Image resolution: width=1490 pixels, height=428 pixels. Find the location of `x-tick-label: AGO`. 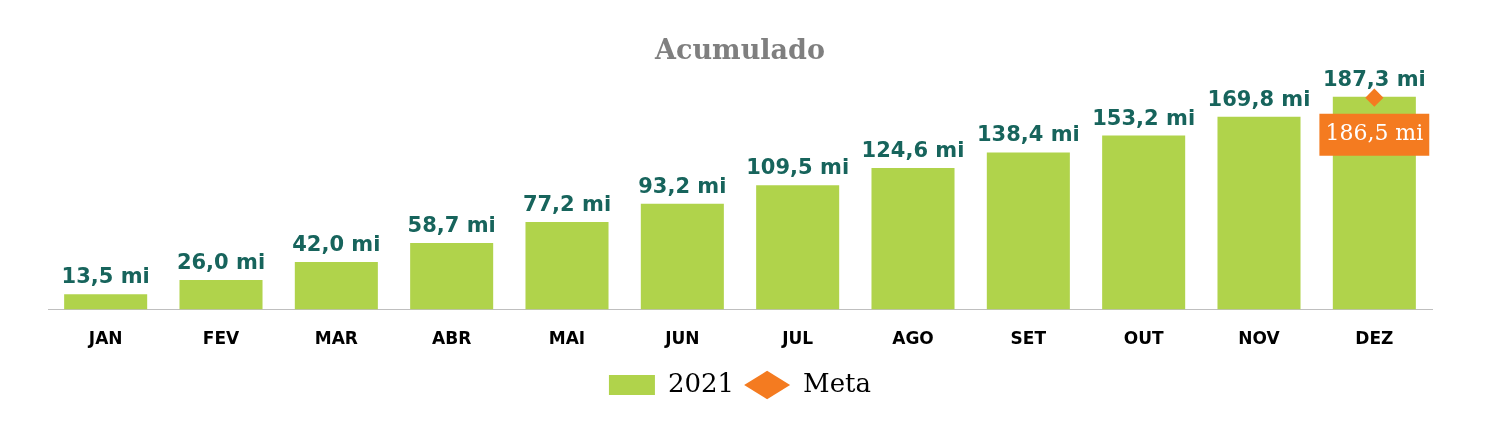

x-tick-label: AGO is located at coordinates (913, 338).